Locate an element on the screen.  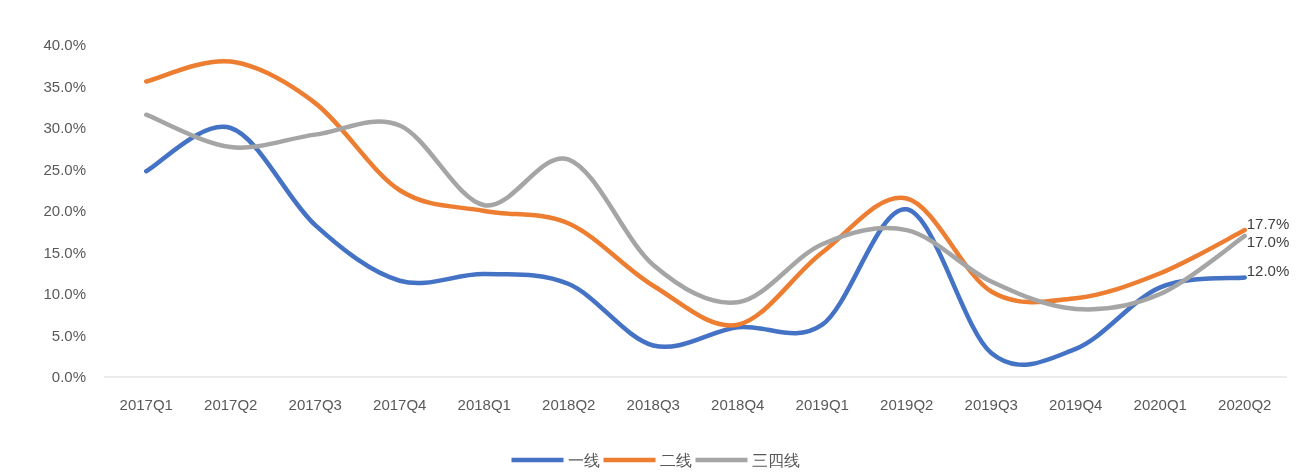
x-tick-label: 2017Q4 is located at coordinates (400, 404).